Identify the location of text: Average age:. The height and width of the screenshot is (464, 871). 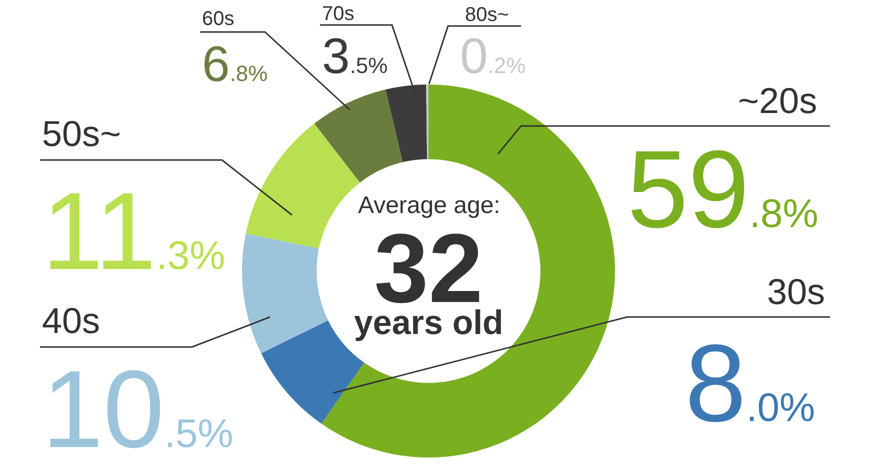
(429, 205).